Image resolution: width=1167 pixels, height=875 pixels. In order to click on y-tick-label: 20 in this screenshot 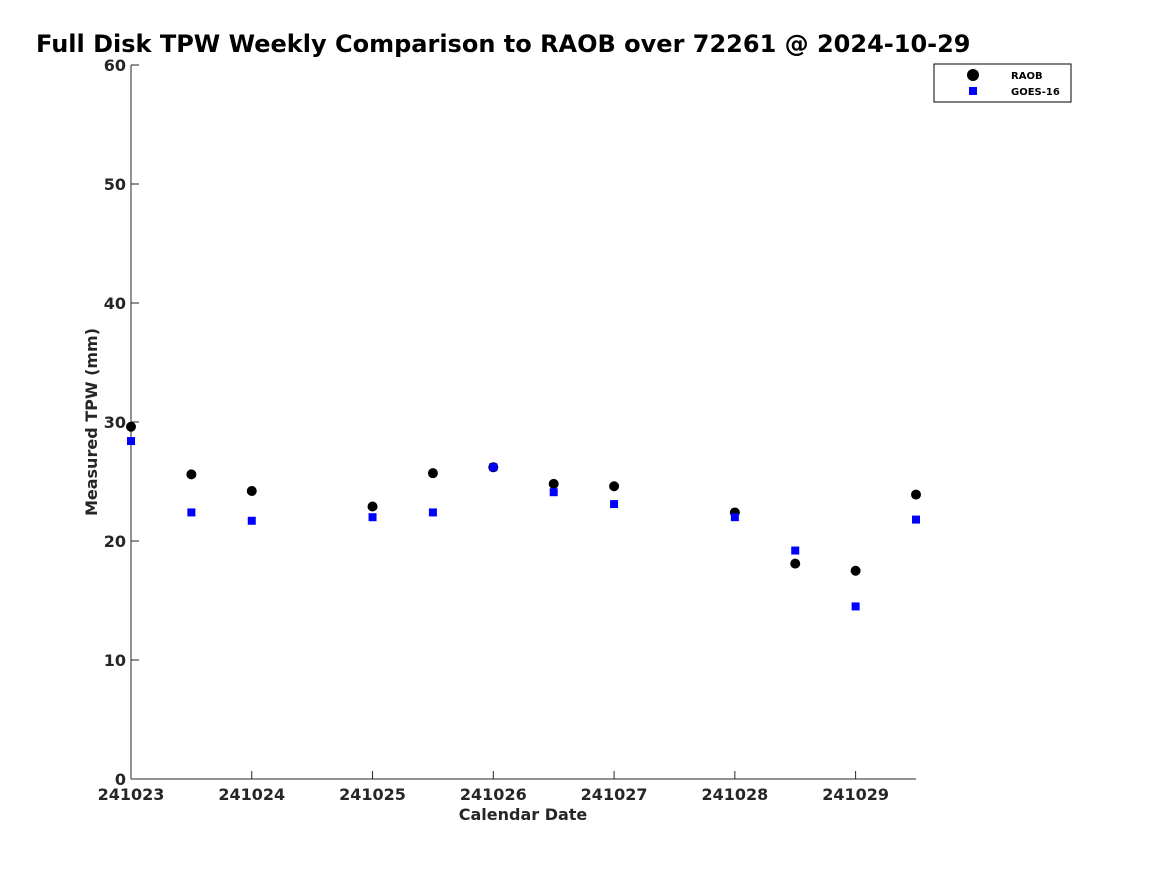, I will do `click(115, 541)`.